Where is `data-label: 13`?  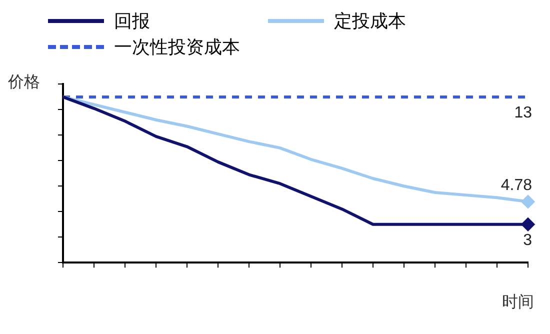 data-label: 13 is located at coordinates (523, 113).